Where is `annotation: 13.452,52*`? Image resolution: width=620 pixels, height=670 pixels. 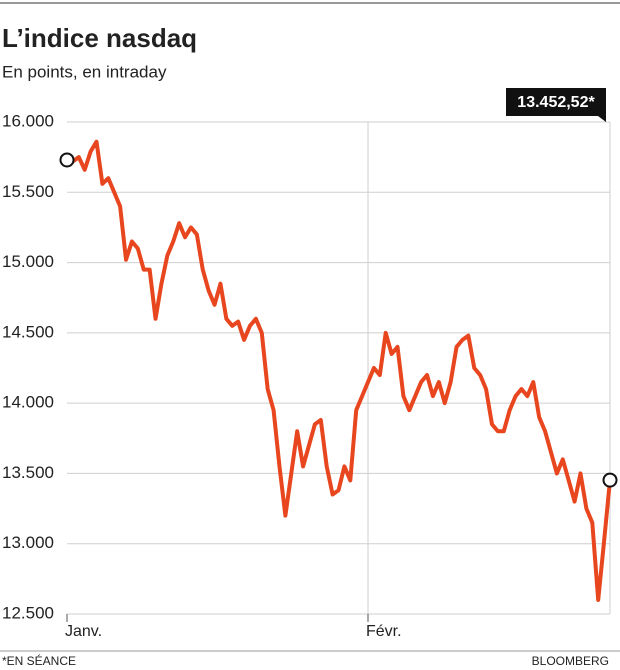
annotation: 13.452,52* is located at coordinates (556, 102).